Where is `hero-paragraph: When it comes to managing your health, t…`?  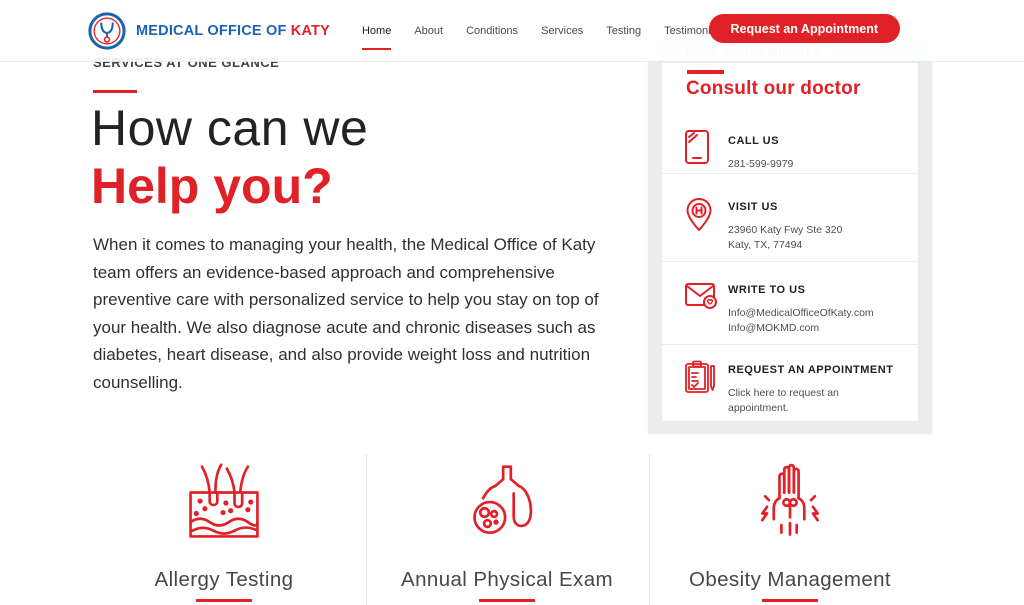 hero-paragraph: When it comes to managing your health, t… is located at coordinates (363, 313).